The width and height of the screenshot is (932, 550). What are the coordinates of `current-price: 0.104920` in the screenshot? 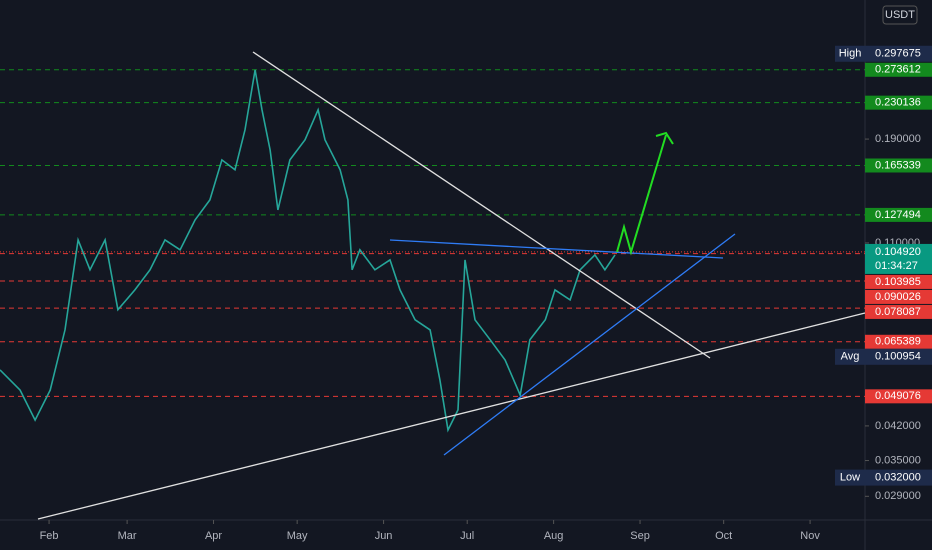 It's located at (898, 252).